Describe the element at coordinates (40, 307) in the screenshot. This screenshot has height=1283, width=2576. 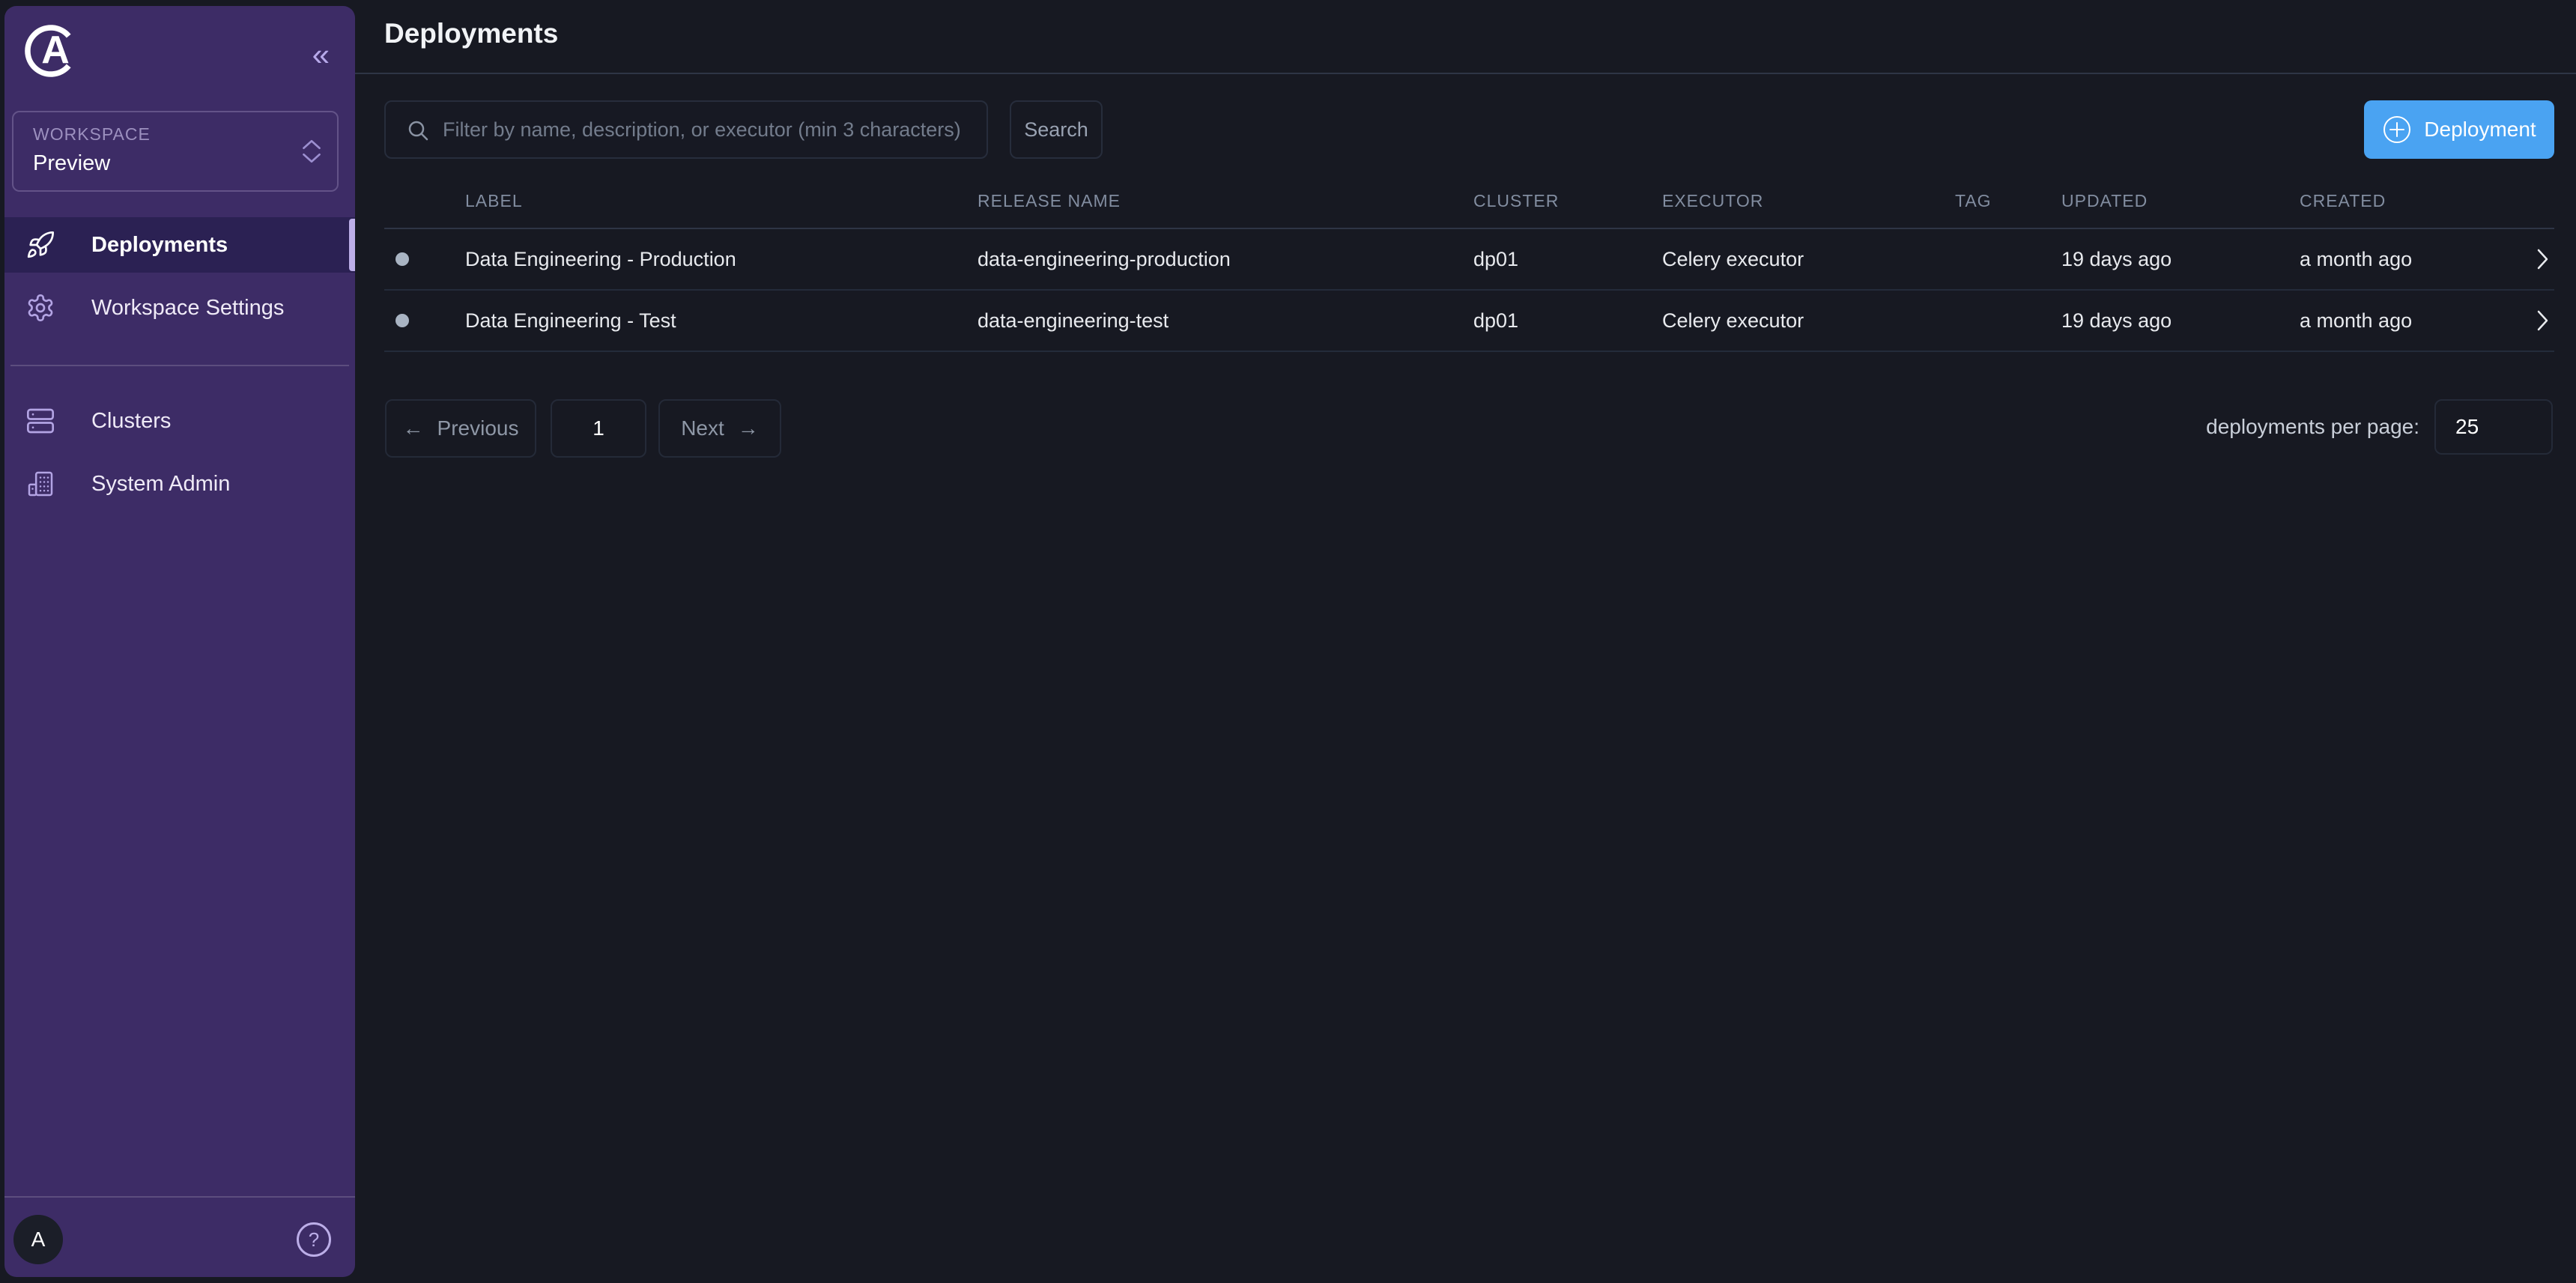
I see `gear-icon` at that location.